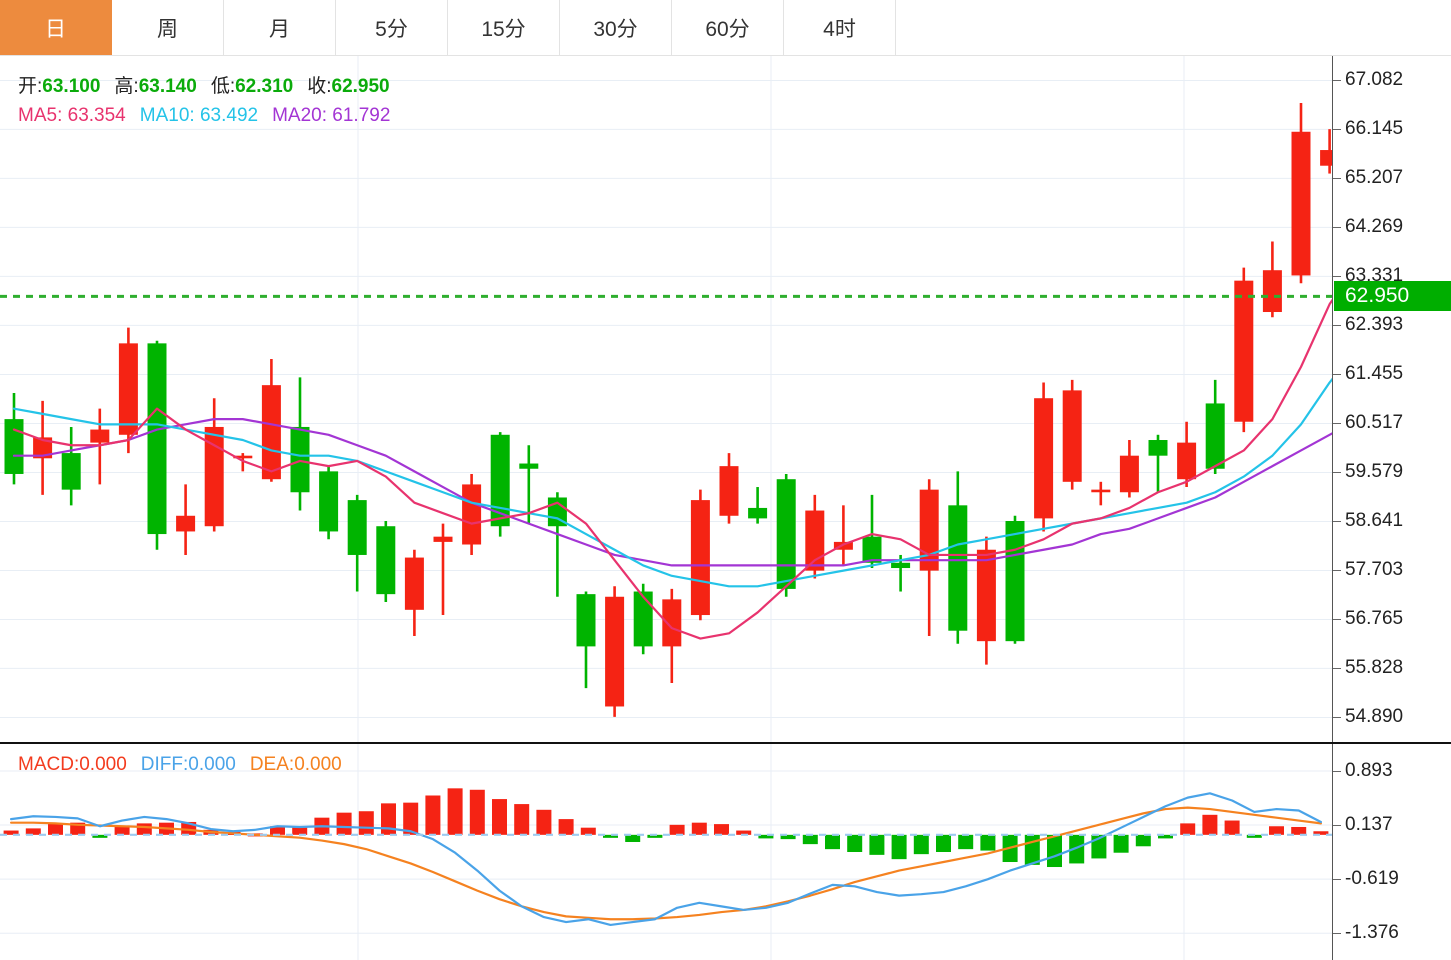 The width and height of the screenshot is (1451, 960). Describe the element at coordinates (30, 86) in the screenshot. I see `open-label: 开:` at that location.